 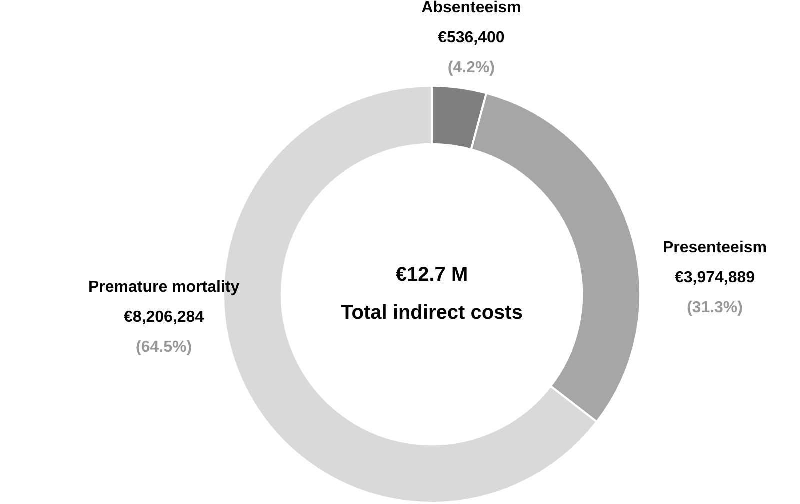 What do you see at coordinates (714, 307) in the screenshot?
I see `text: (31.3%)` at bounding box center [714, 307].